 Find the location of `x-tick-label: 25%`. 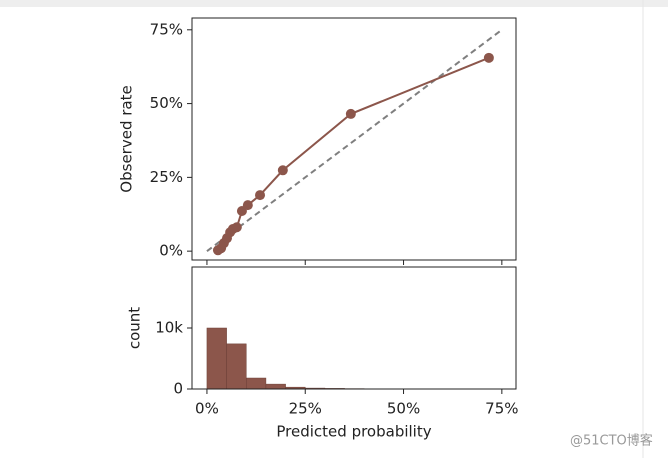

x-tick-label: 25% is located at coordinates (305, 409).